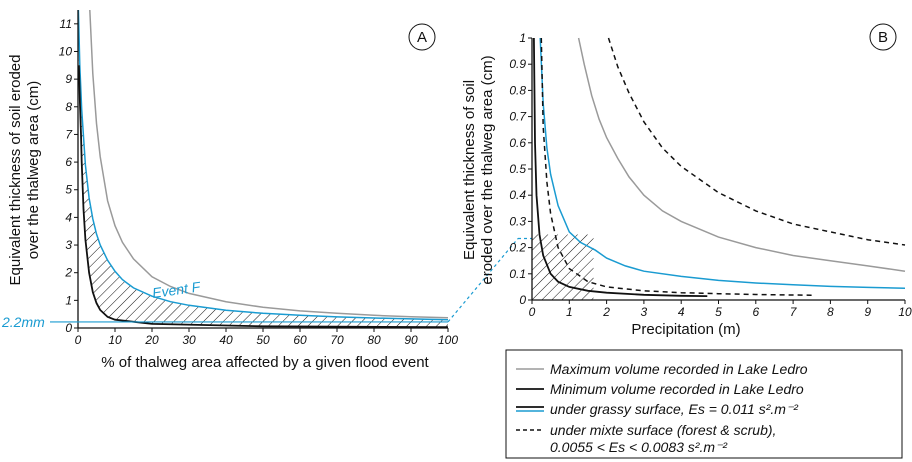 The height and width of the screenshot is (462, 912). What do you see at coordinates (718, 312) in the screenshot?
I see `panel-b-xtick-label: 5` at bounding box center [718, 312].